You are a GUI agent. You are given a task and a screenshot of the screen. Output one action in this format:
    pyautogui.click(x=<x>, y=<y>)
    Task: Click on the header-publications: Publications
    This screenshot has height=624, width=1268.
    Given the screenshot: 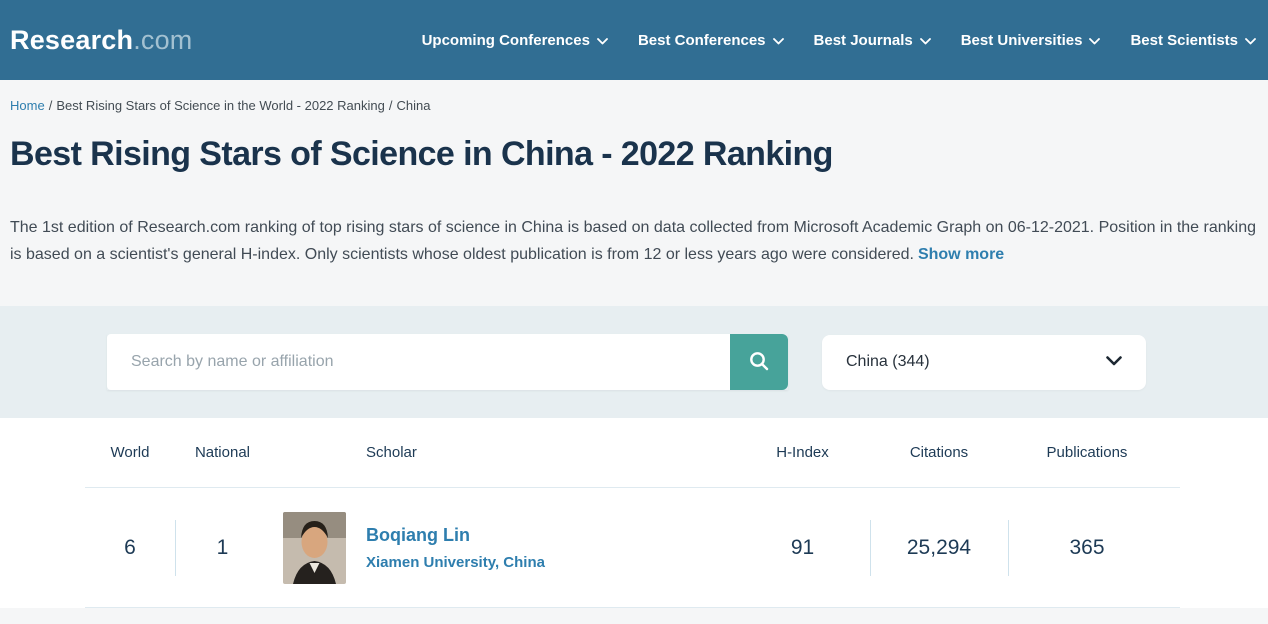 What is the action you would take?
    pyautogui.click(x=1087, y=452)
    